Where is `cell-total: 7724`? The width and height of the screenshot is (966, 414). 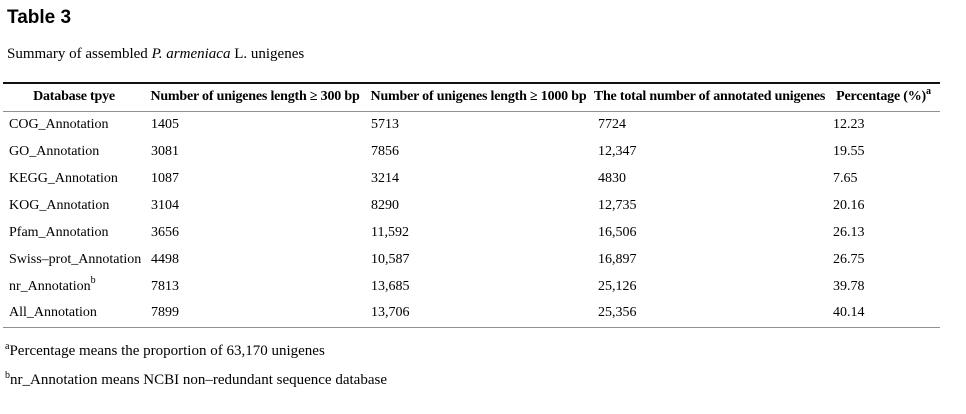 cell-total: 7724 is located at coordinates (612, 124).